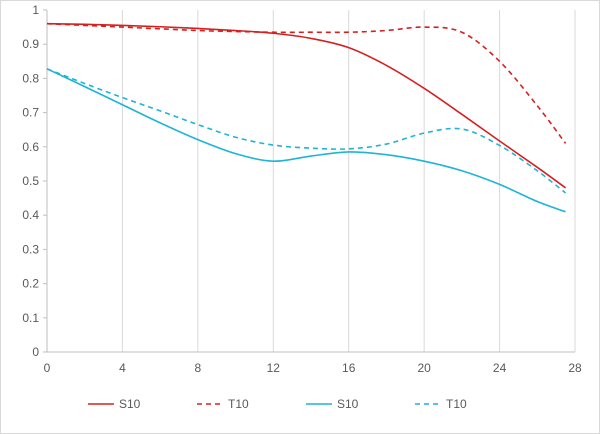  Describe the element at coordinates (30, 113) in the screenshot. I see `y-tick-label: 0.7` at that location.